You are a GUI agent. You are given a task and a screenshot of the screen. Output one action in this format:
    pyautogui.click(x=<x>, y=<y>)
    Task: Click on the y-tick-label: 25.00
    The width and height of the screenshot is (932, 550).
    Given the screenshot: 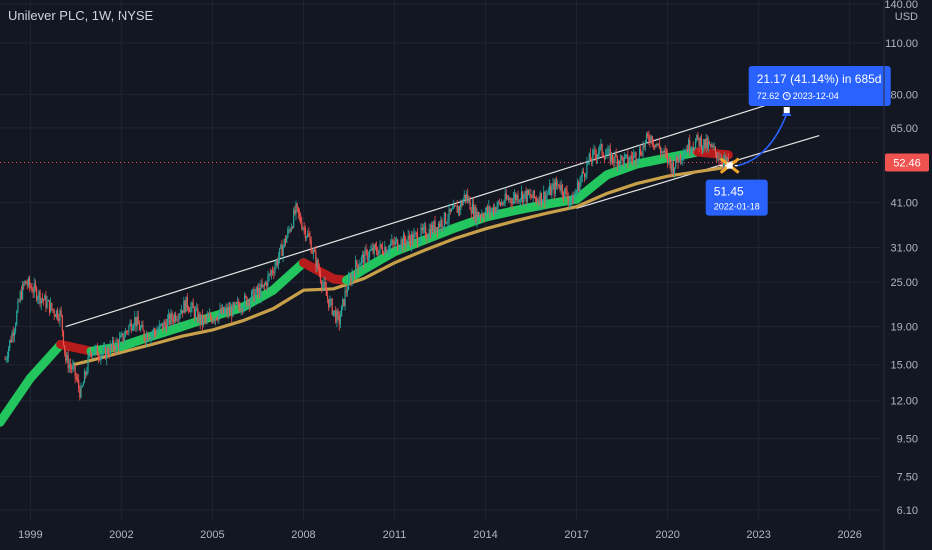 What is the action you would take?
    pyautogui.click(x=904, y=283)
    